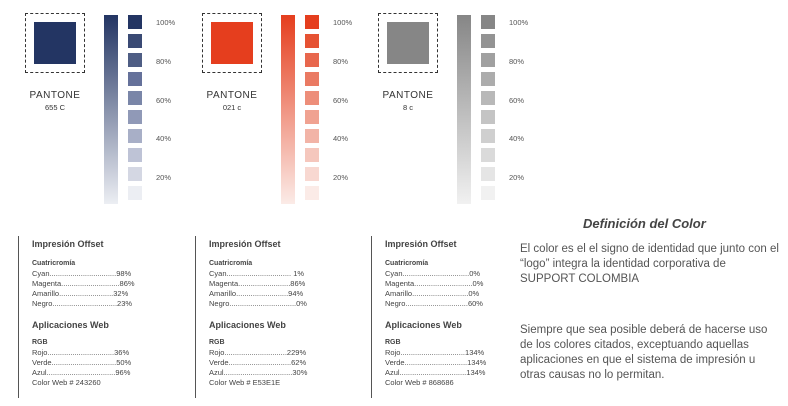  Describe the element at coordinates (435, 352) in the screenshot. I see `rgb-row: Rojo...............................134%` at that location.